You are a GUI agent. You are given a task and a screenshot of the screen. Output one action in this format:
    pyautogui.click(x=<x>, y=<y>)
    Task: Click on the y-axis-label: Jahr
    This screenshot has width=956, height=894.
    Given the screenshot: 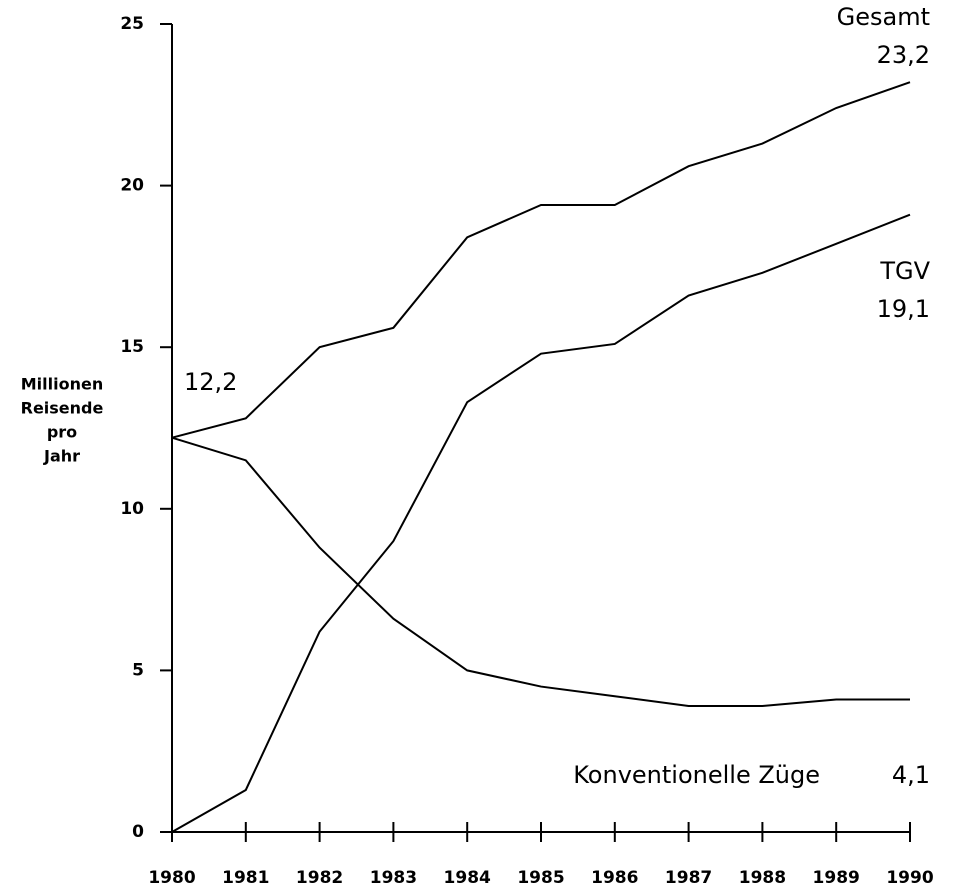 What is the action you would take?
    pyautogui.click(x=61, y=456)
    